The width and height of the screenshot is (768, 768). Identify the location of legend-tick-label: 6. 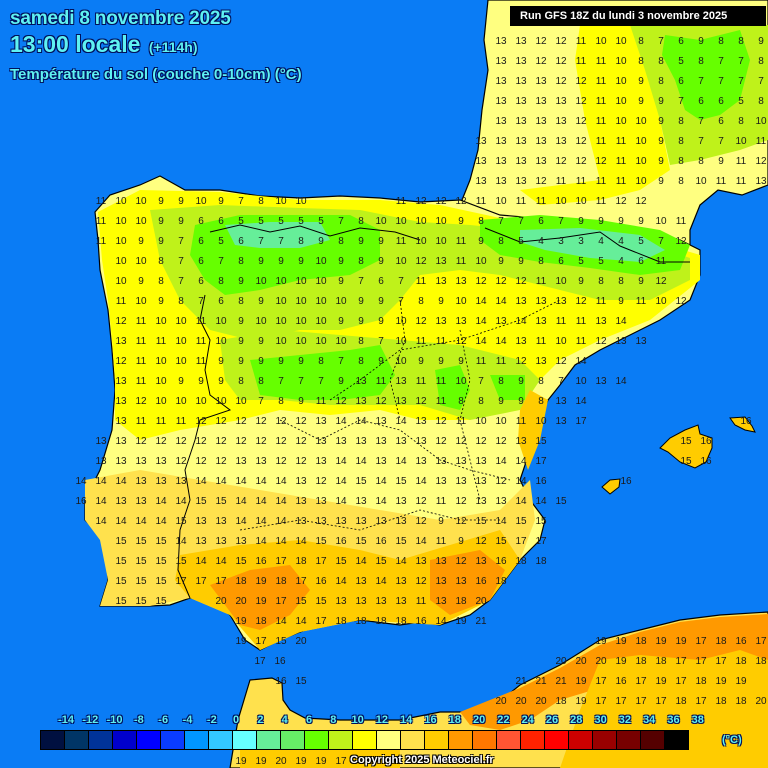
(309, 720).